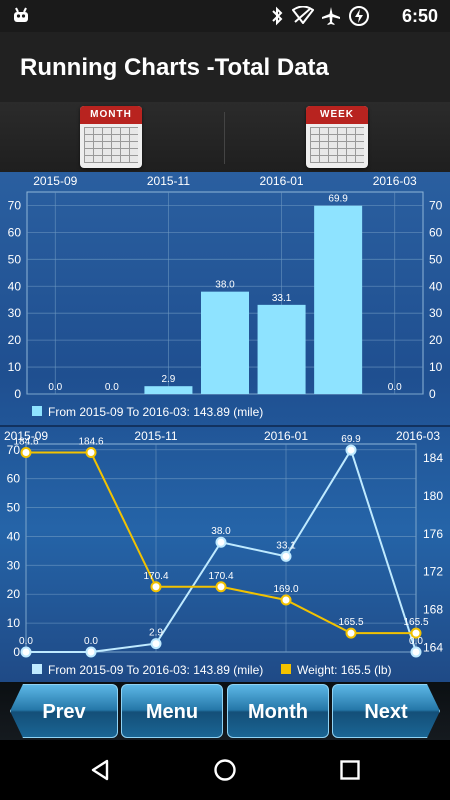 The image size is (450, 800). What do you see at coordinates (100, 770) in the screenshot?
I see `back-icon` at bounding box center [100, 770].